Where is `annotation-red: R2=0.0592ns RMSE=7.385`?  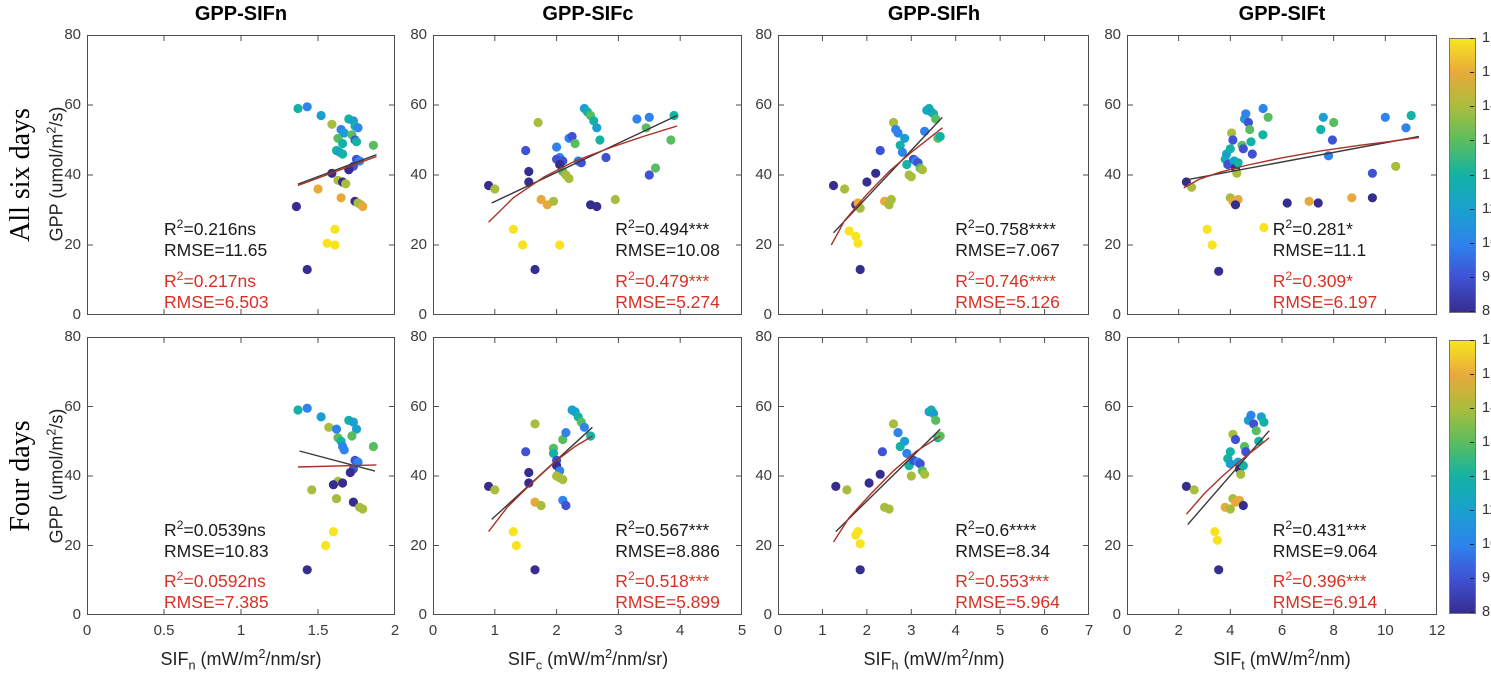
annotation-red: R2=0.0592ns RMSE=7.385 is located at coordinates (216, 591).